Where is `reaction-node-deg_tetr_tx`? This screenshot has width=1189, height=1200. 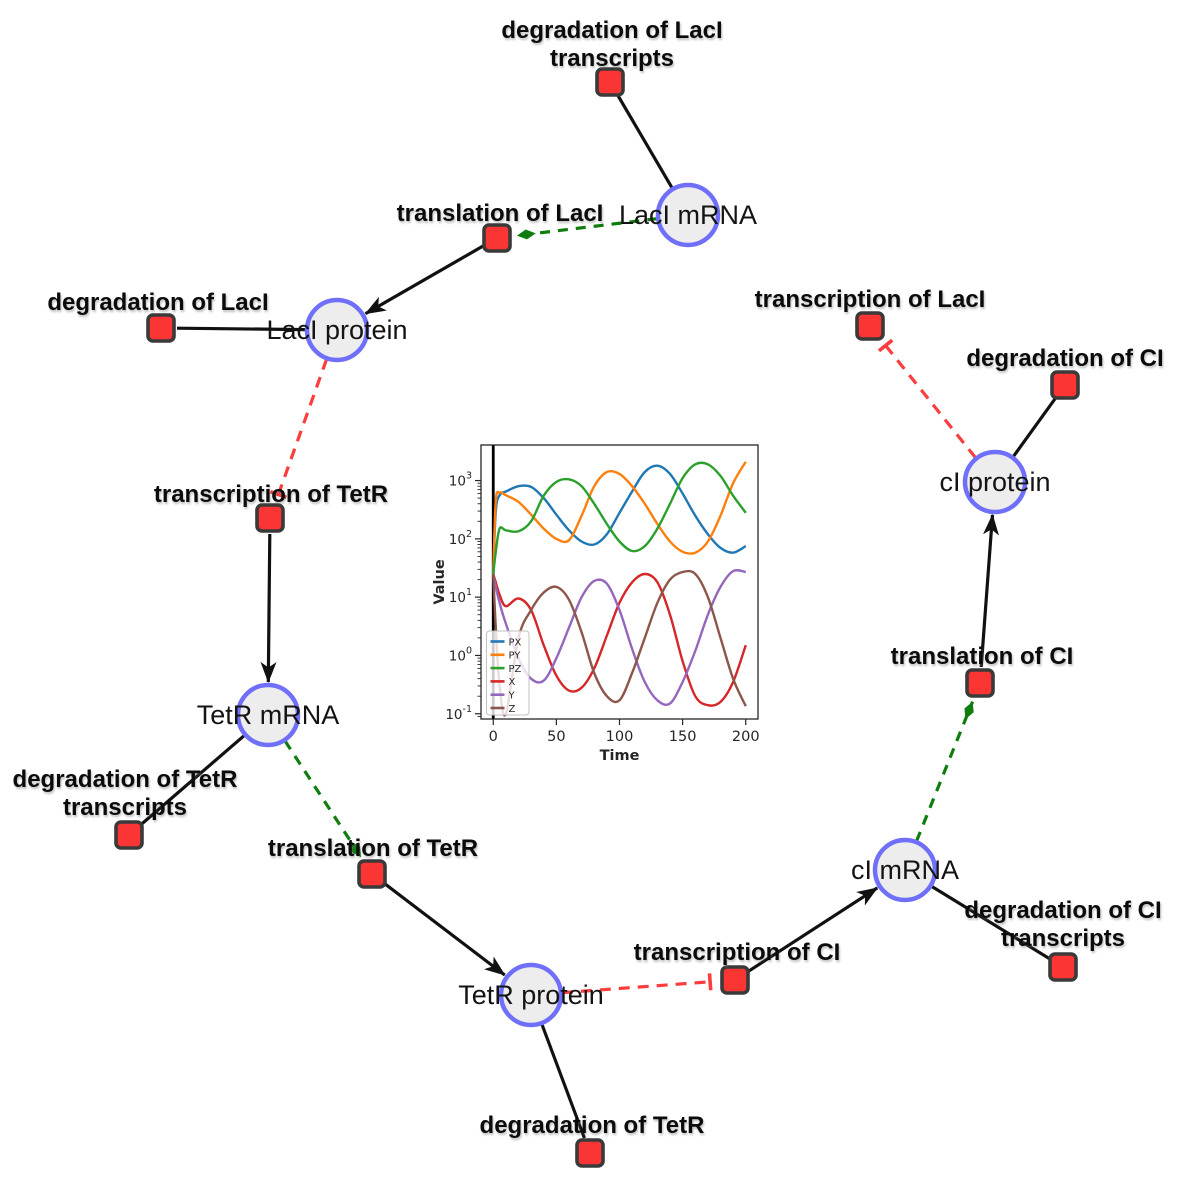
reaction-node-deg_tetr_tx is located at coordinates (129, 835).